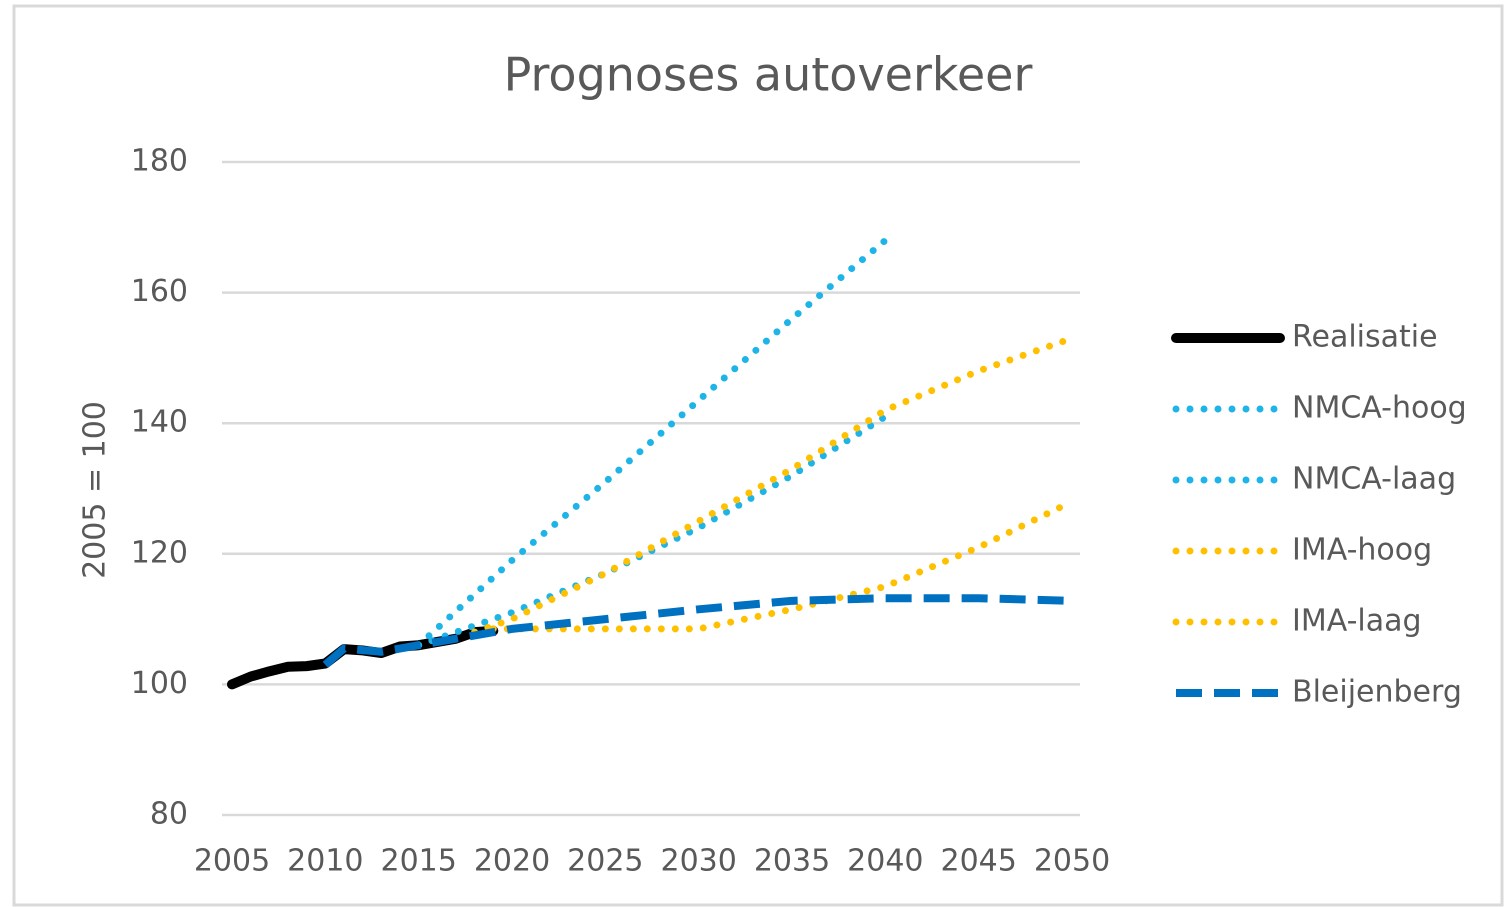 The height and width of the screenshot is (907, 1504). What do you see at coordinates (1379, 408) in the screenshot?
I see `legend-label: NMCA-hoog` at bounding box center [1379, 408].